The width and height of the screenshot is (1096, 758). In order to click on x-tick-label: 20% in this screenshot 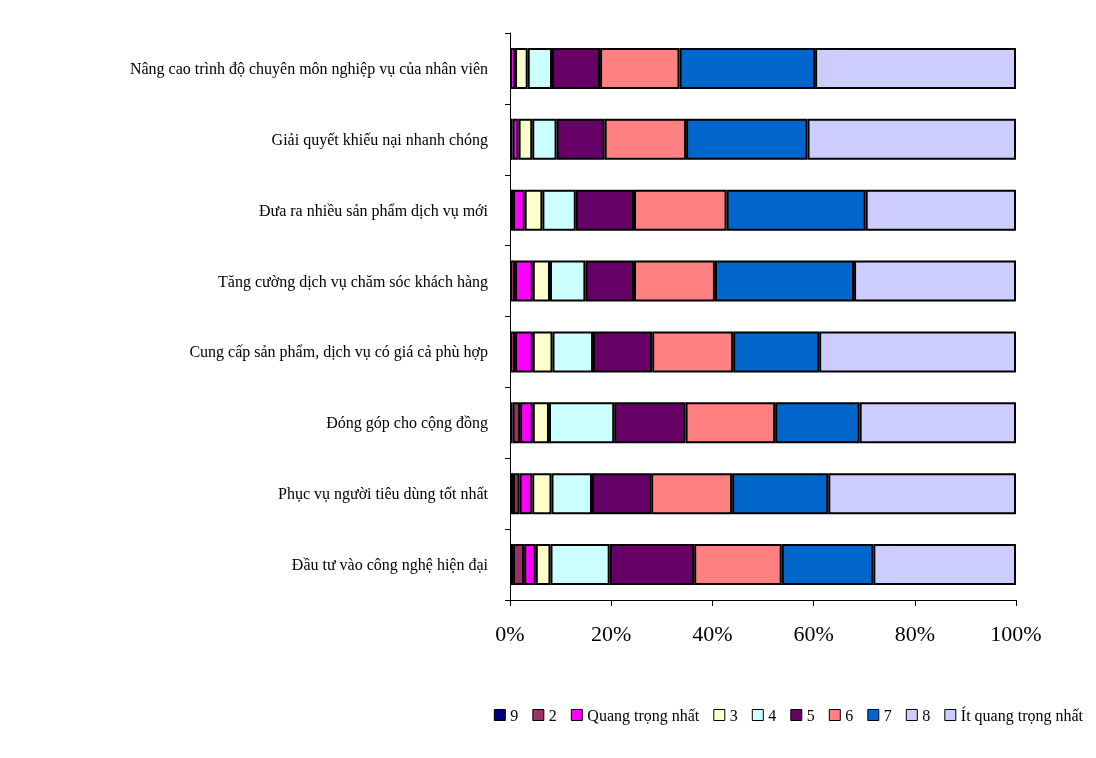, I will do `click(611, 633)`.